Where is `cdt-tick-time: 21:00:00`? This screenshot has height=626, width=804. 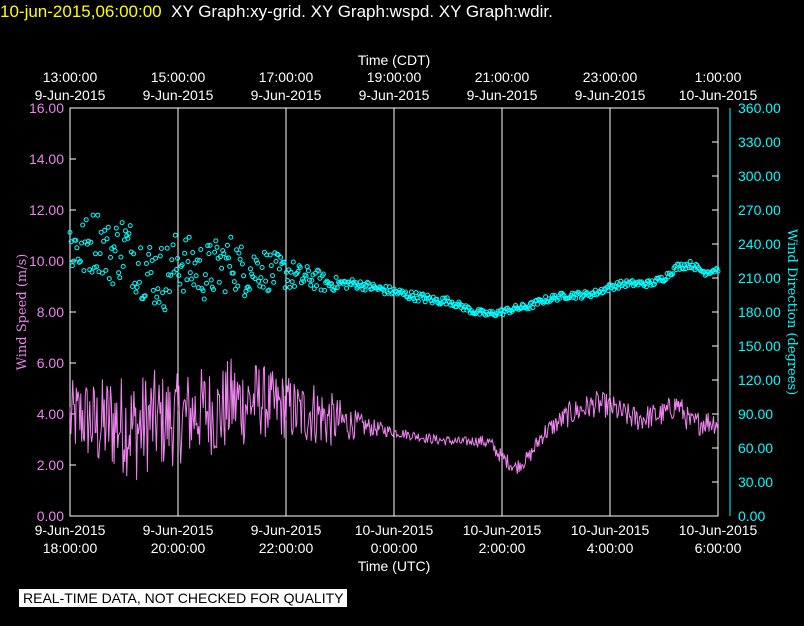 cdt-tick-time: 21:00:00 is located at coordinates (502, 77).